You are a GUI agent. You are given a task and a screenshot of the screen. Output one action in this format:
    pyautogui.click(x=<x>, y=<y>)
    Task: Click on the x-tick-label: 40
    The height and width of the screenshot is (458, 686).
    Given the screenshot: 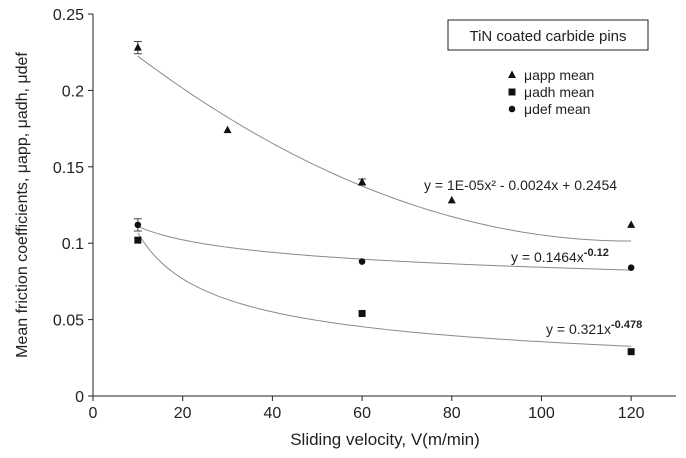 What is the action you would take?
    pyautogui.click(x=272, y=413)
    